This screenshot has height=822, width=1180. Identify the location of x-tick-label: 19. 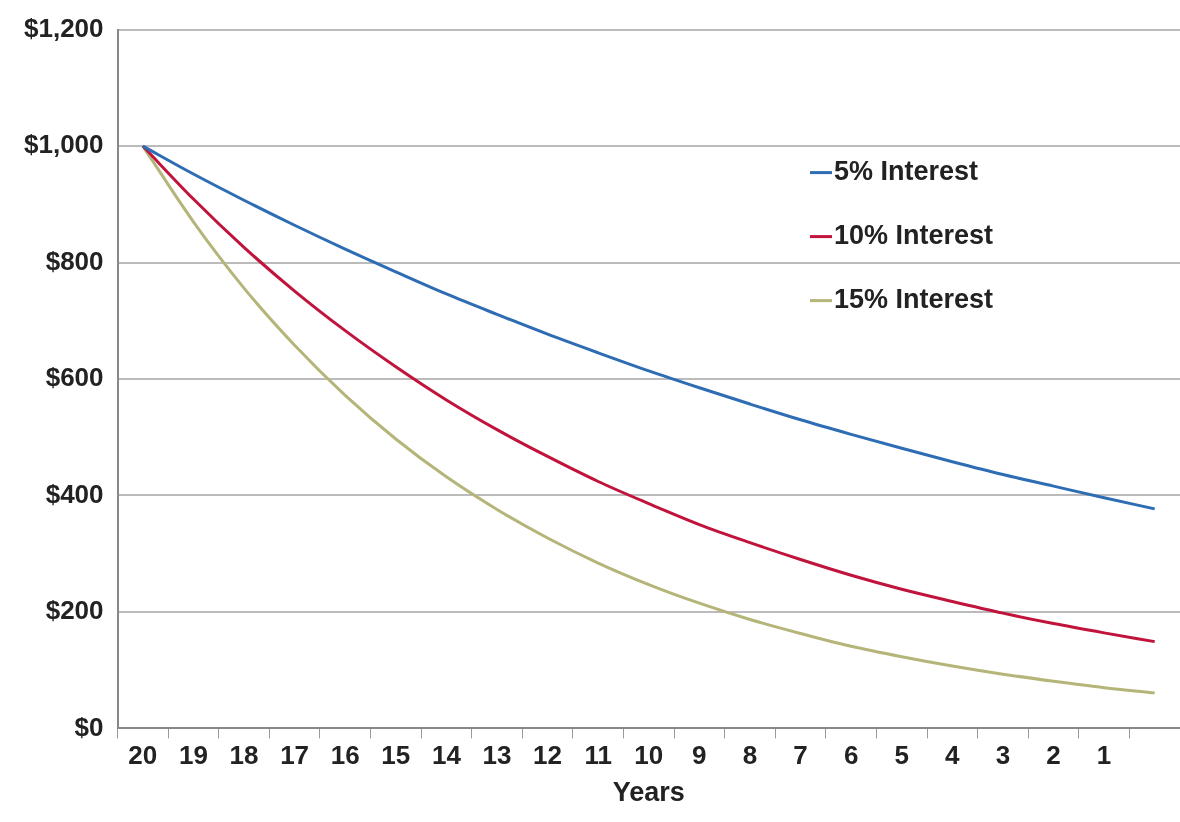
(193, 755).